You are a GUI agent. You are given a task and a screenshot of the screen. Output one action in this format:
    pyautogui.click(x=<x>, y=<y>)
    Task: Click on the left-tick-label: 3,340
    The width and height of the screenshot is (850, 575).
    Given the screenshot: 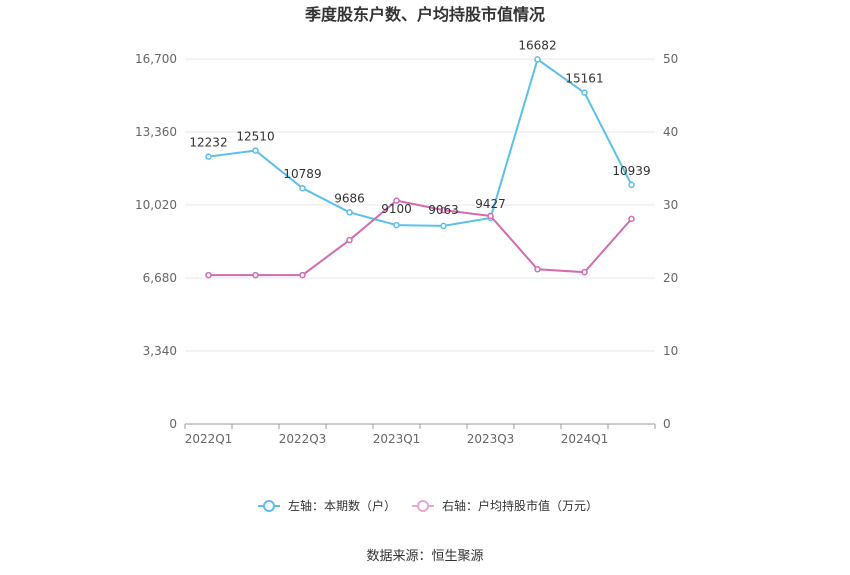 What is the action you would take?
    pyautogui.click(x=160, y=351)
    